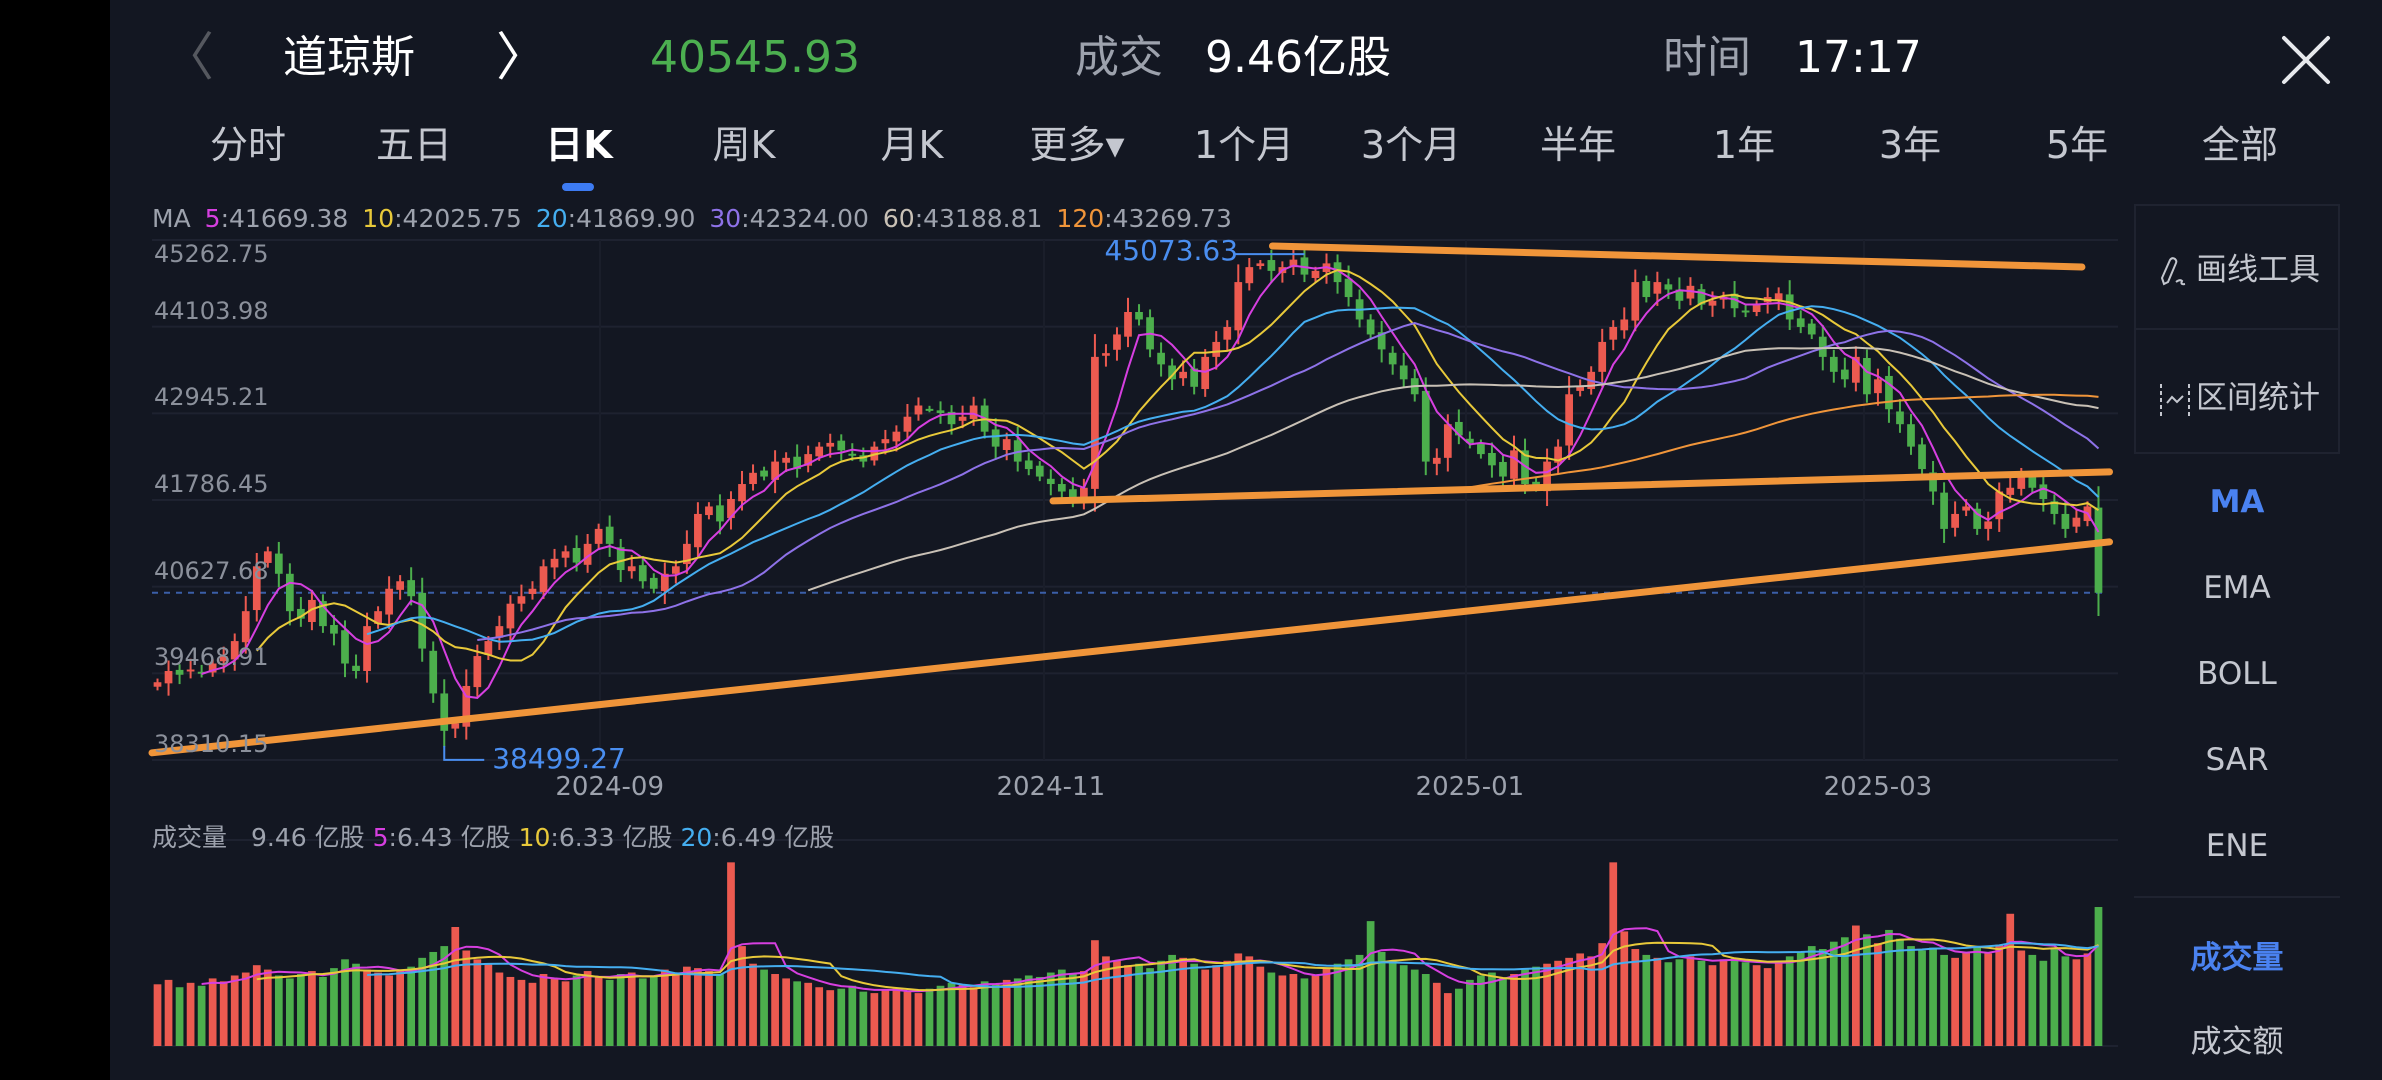  Describe the element at coordinates (2237, 267) in the screenshot. I see `draw-tool-button: 画线工具` at that location.